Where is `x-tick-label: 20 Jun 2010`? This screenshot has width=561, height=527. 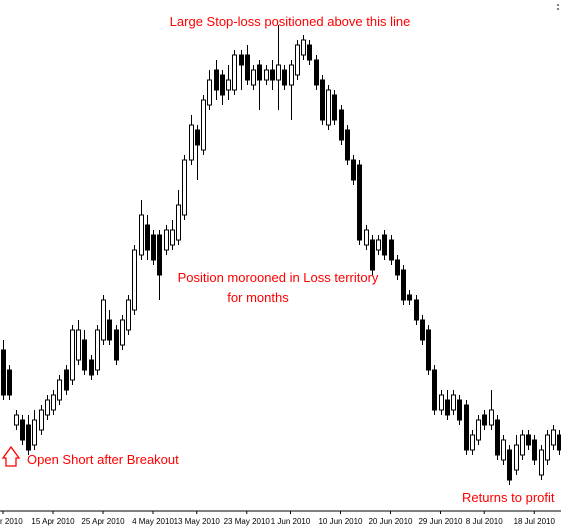
x-tick-label: 20 Jun 2010 is located at coordinates (390, 521).